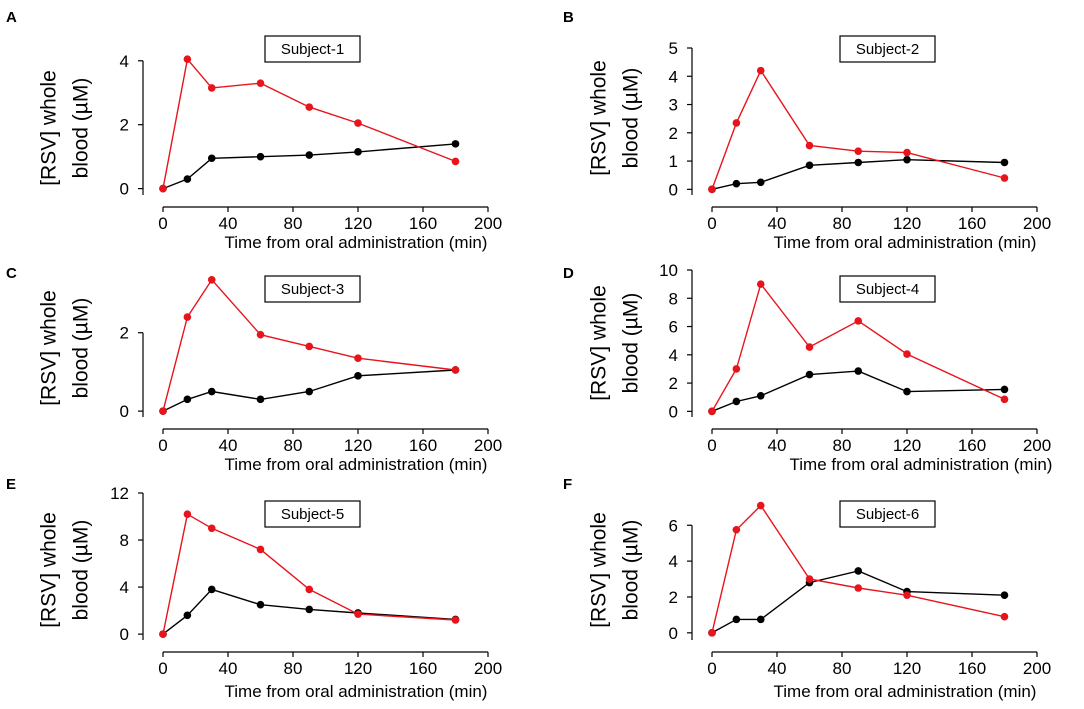  What do you see at coordinates (11, 484) in the screenshot?
I see `panel-letter: E` at bounding box center [11, 484].